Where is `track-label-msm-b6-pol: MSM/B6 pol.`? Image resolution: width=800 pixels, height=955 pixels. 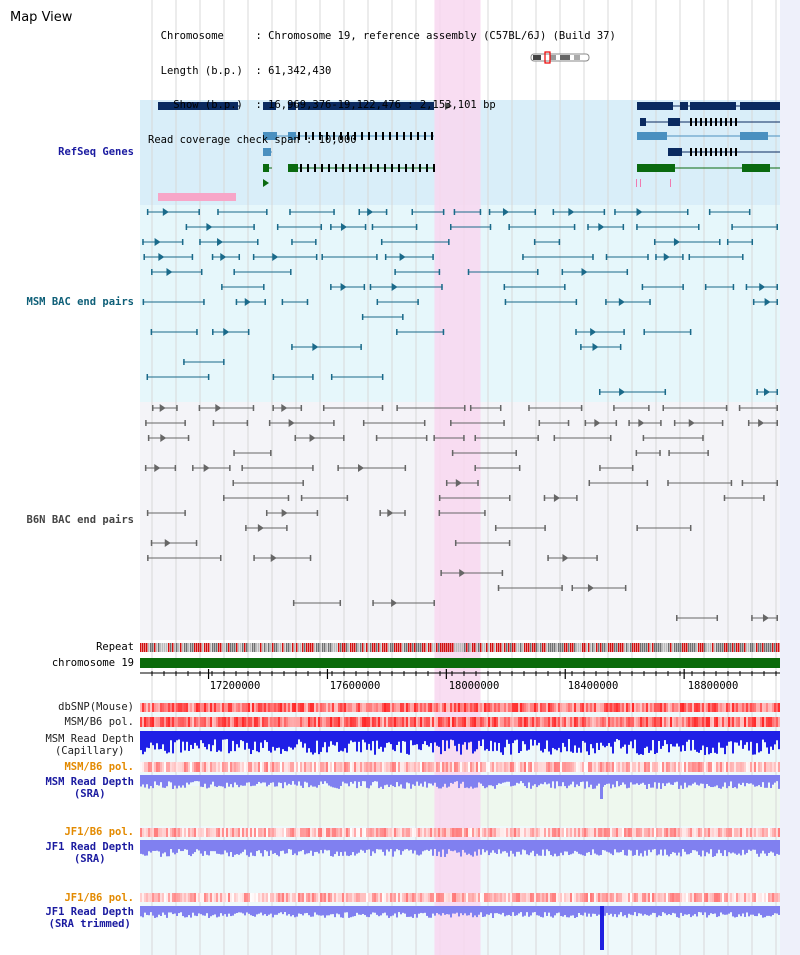
track-label-msm-b6-pol: MSM/B6 pol. is located at coordinates (99, 722).